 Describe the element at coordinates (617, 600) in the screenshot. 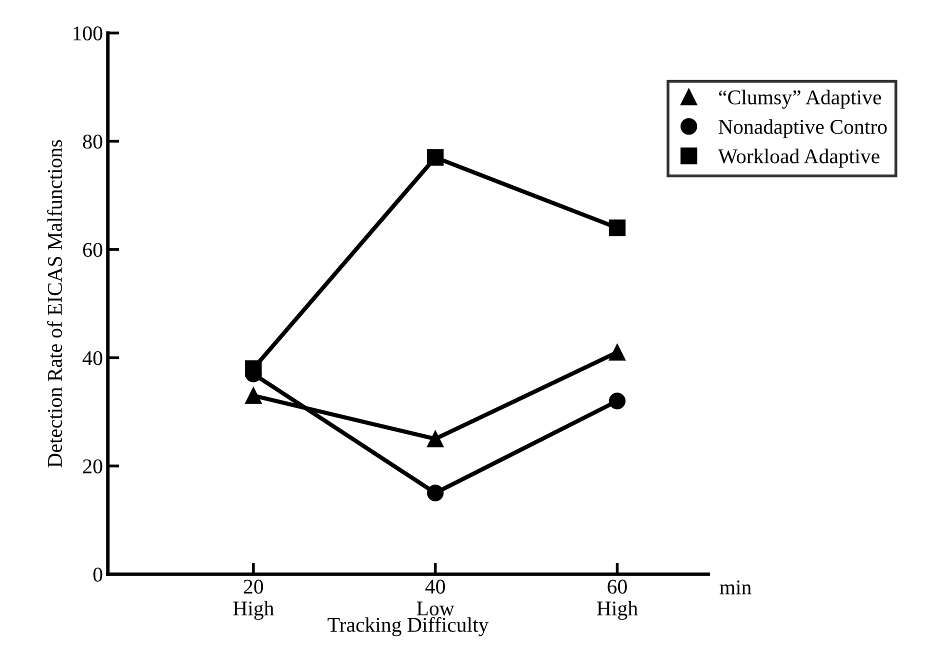

I see `x-tick-label: 60 High` at that location.